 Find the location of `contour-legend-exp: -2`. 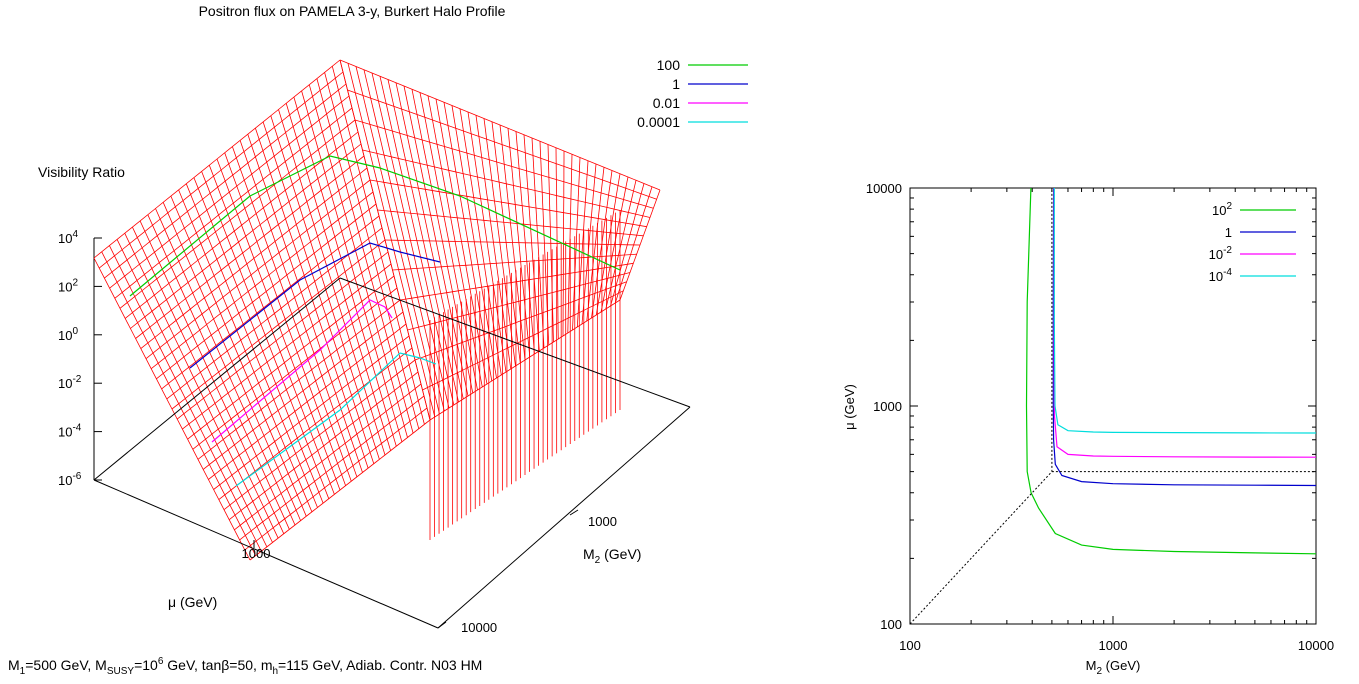

contour-legend-exp: -2 is located at coordinates (1227, 250).